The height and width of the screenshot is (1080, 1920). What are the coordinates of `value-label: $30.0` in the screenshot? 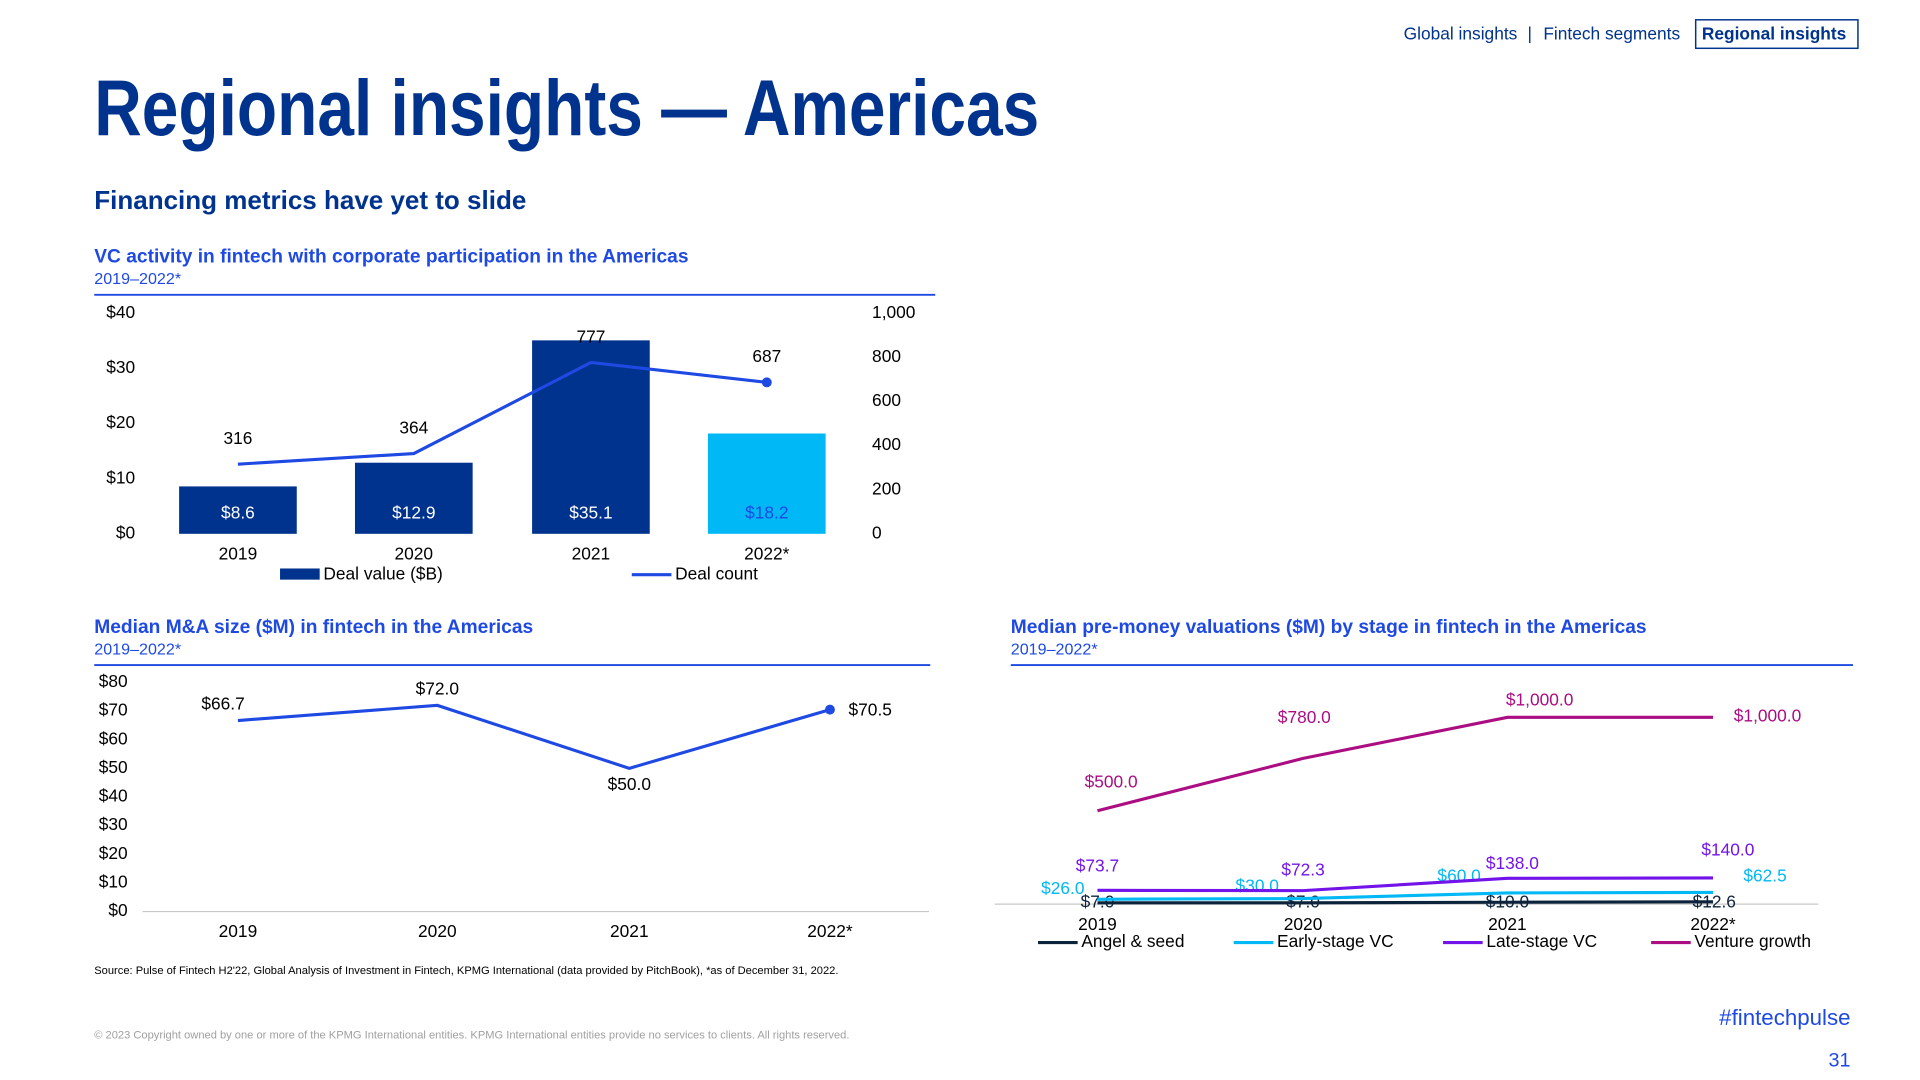 It's located at (1257, 885).